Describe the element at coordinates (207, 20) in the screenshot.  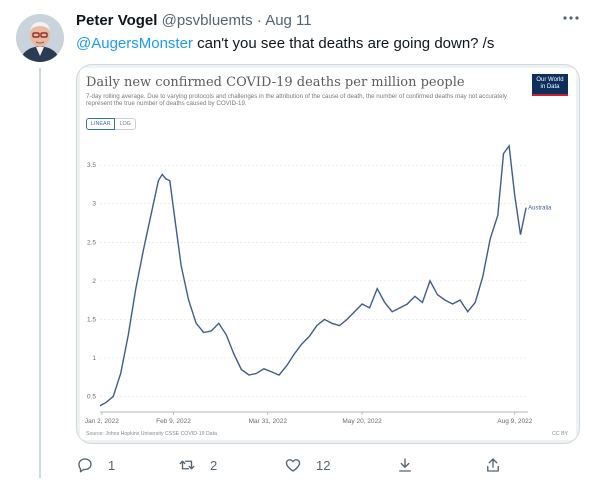
I see `user-handle: @psvbluemts` at that location.